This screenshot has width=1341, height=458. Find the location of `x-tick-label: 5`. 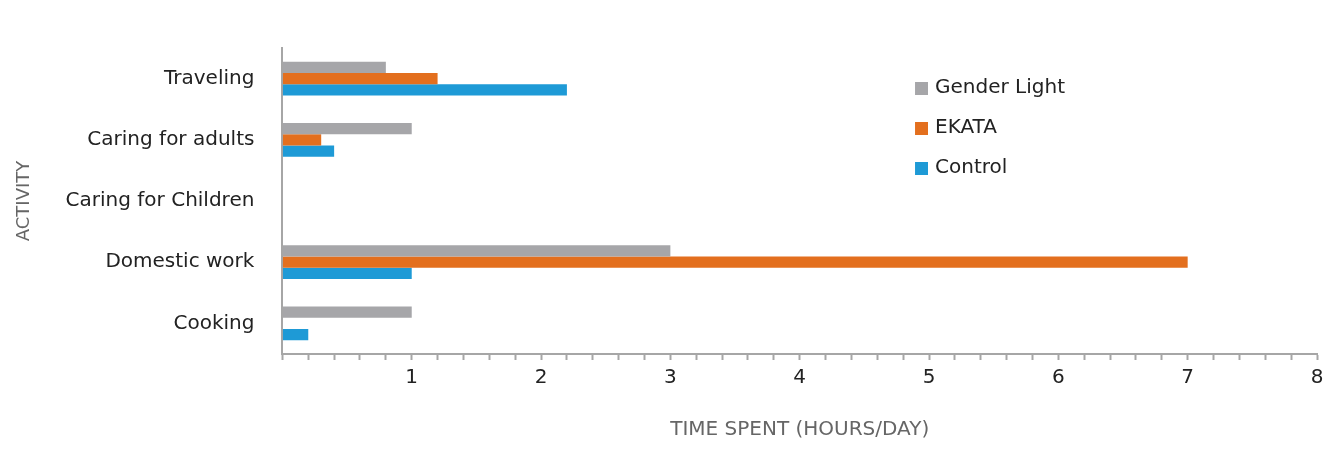

x-tick-label: 5 is located at coordinates (929, 376).